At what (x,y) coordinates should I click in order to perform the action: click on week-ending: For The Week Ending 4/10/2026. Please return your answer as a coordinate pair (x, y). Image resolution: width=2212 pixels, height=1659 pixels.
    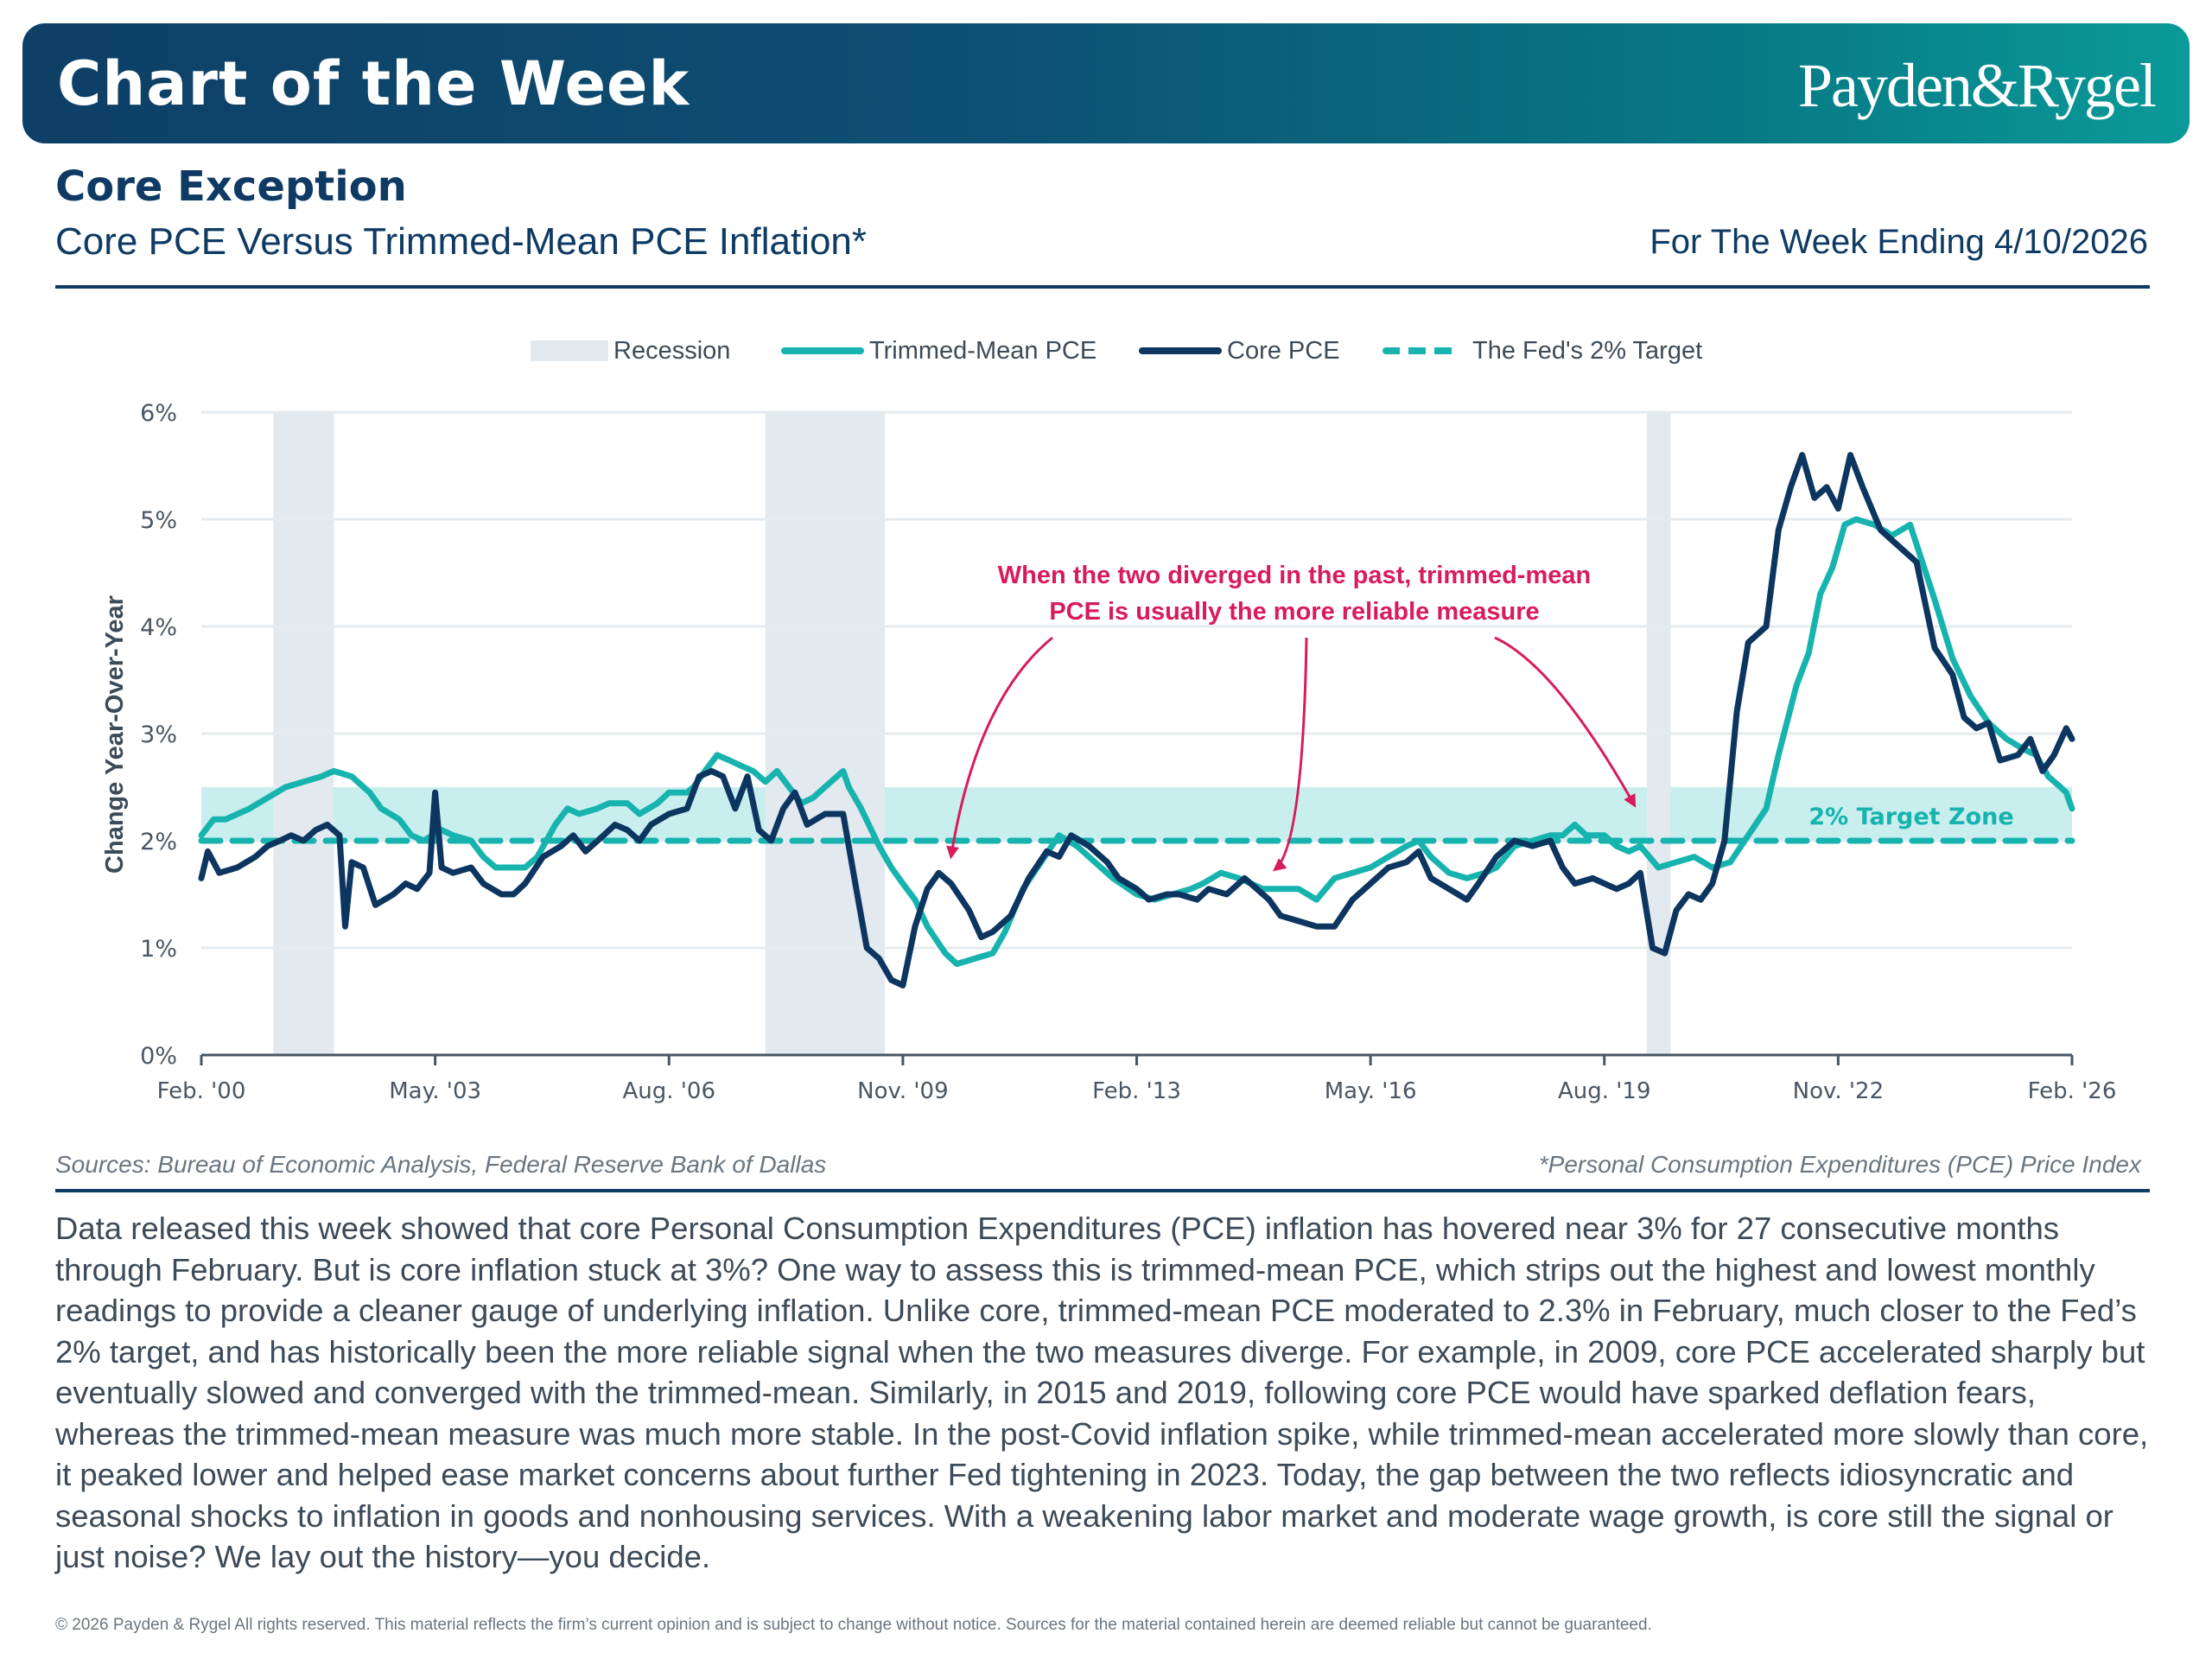
    Looking at the image, I should click on (1898, 242).